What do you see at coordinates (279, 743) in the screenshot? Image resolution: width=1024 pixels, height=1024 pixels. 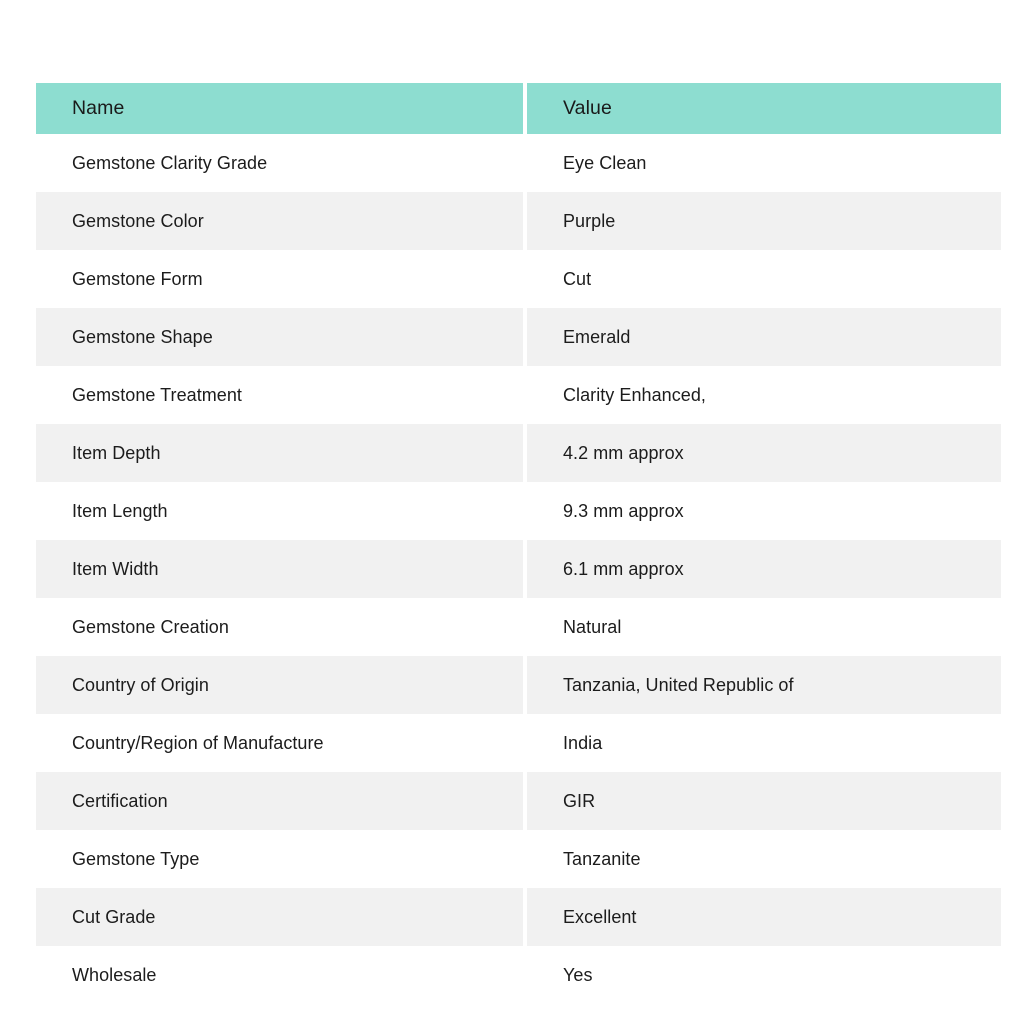 I see `cell-name: Country/Region of Manufacture` at bounding box center [279, 743].